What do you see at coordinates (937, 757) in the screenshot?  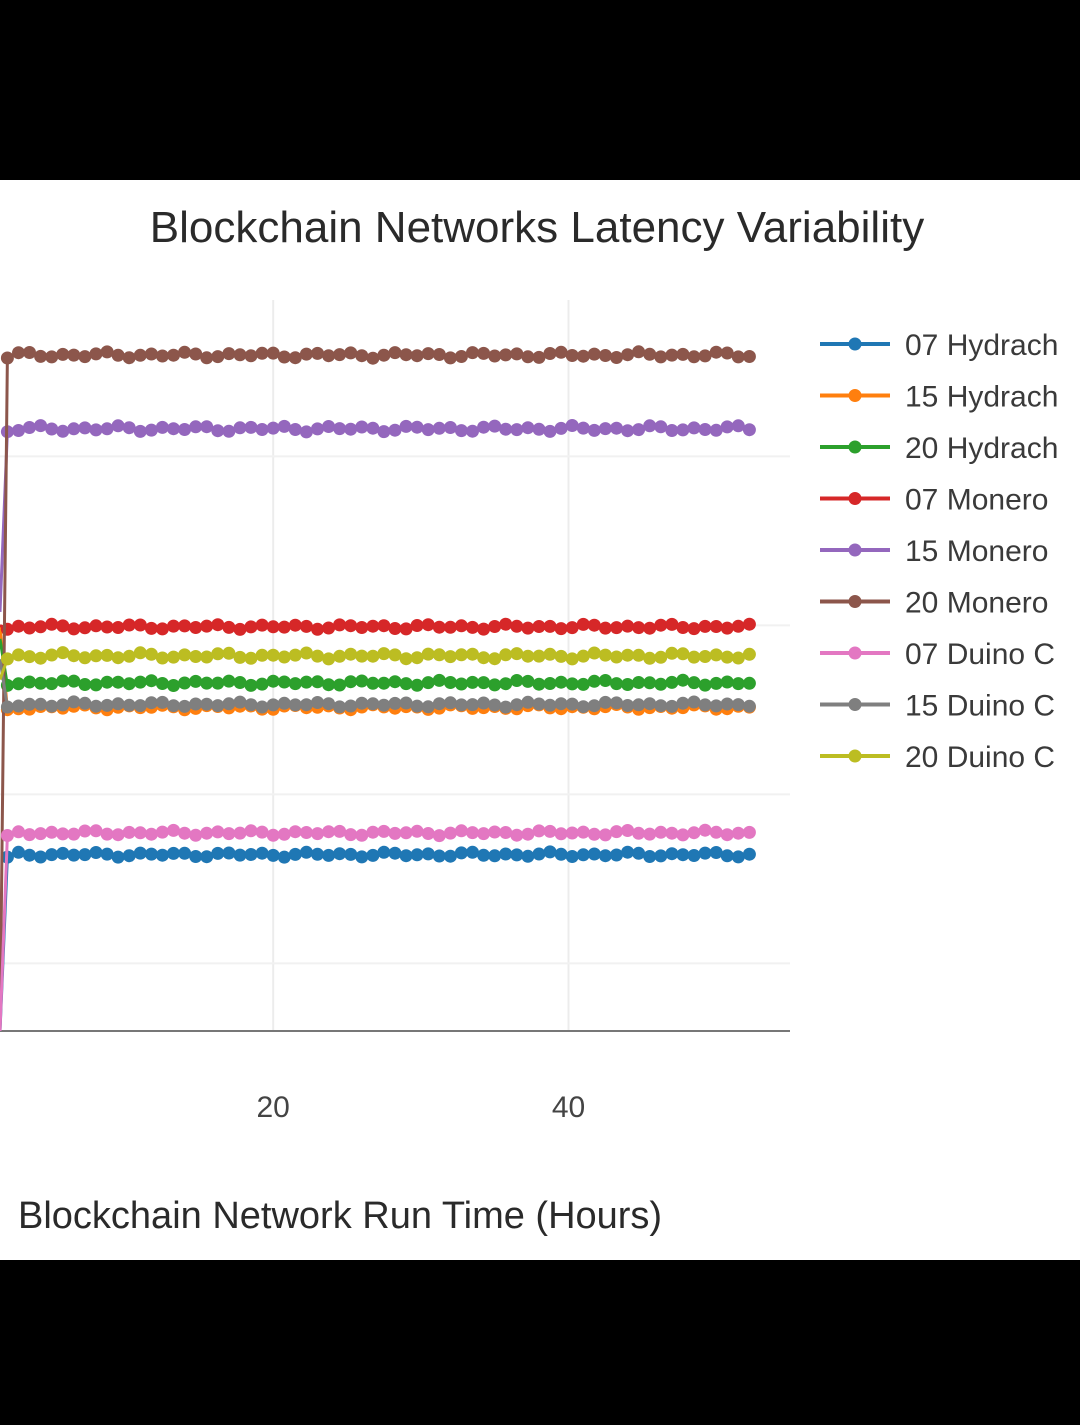 I see `legend-item-20-duino-c: 20 Duino C` at bounding box center [937, 757].